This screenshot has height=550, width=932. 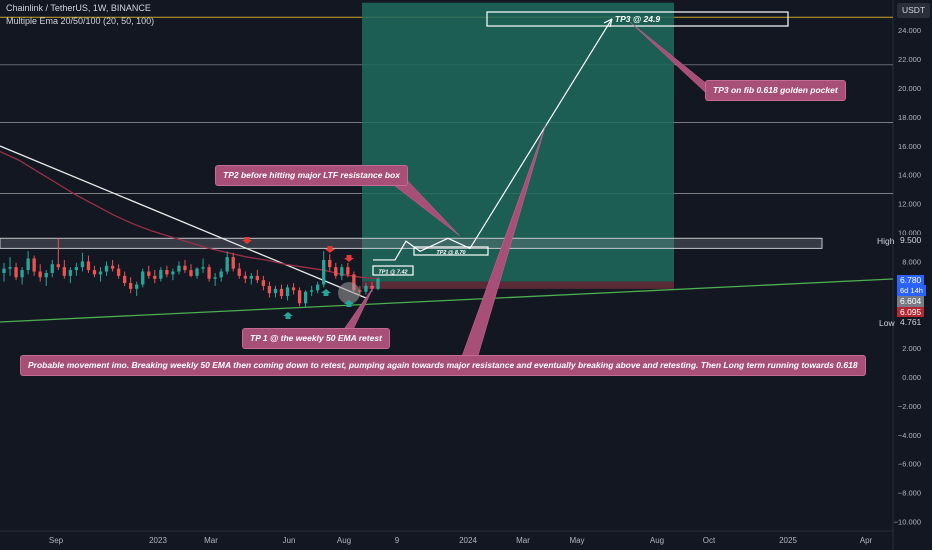 I want to click on time-tick-label: 2023, so click(x=158, y=540).